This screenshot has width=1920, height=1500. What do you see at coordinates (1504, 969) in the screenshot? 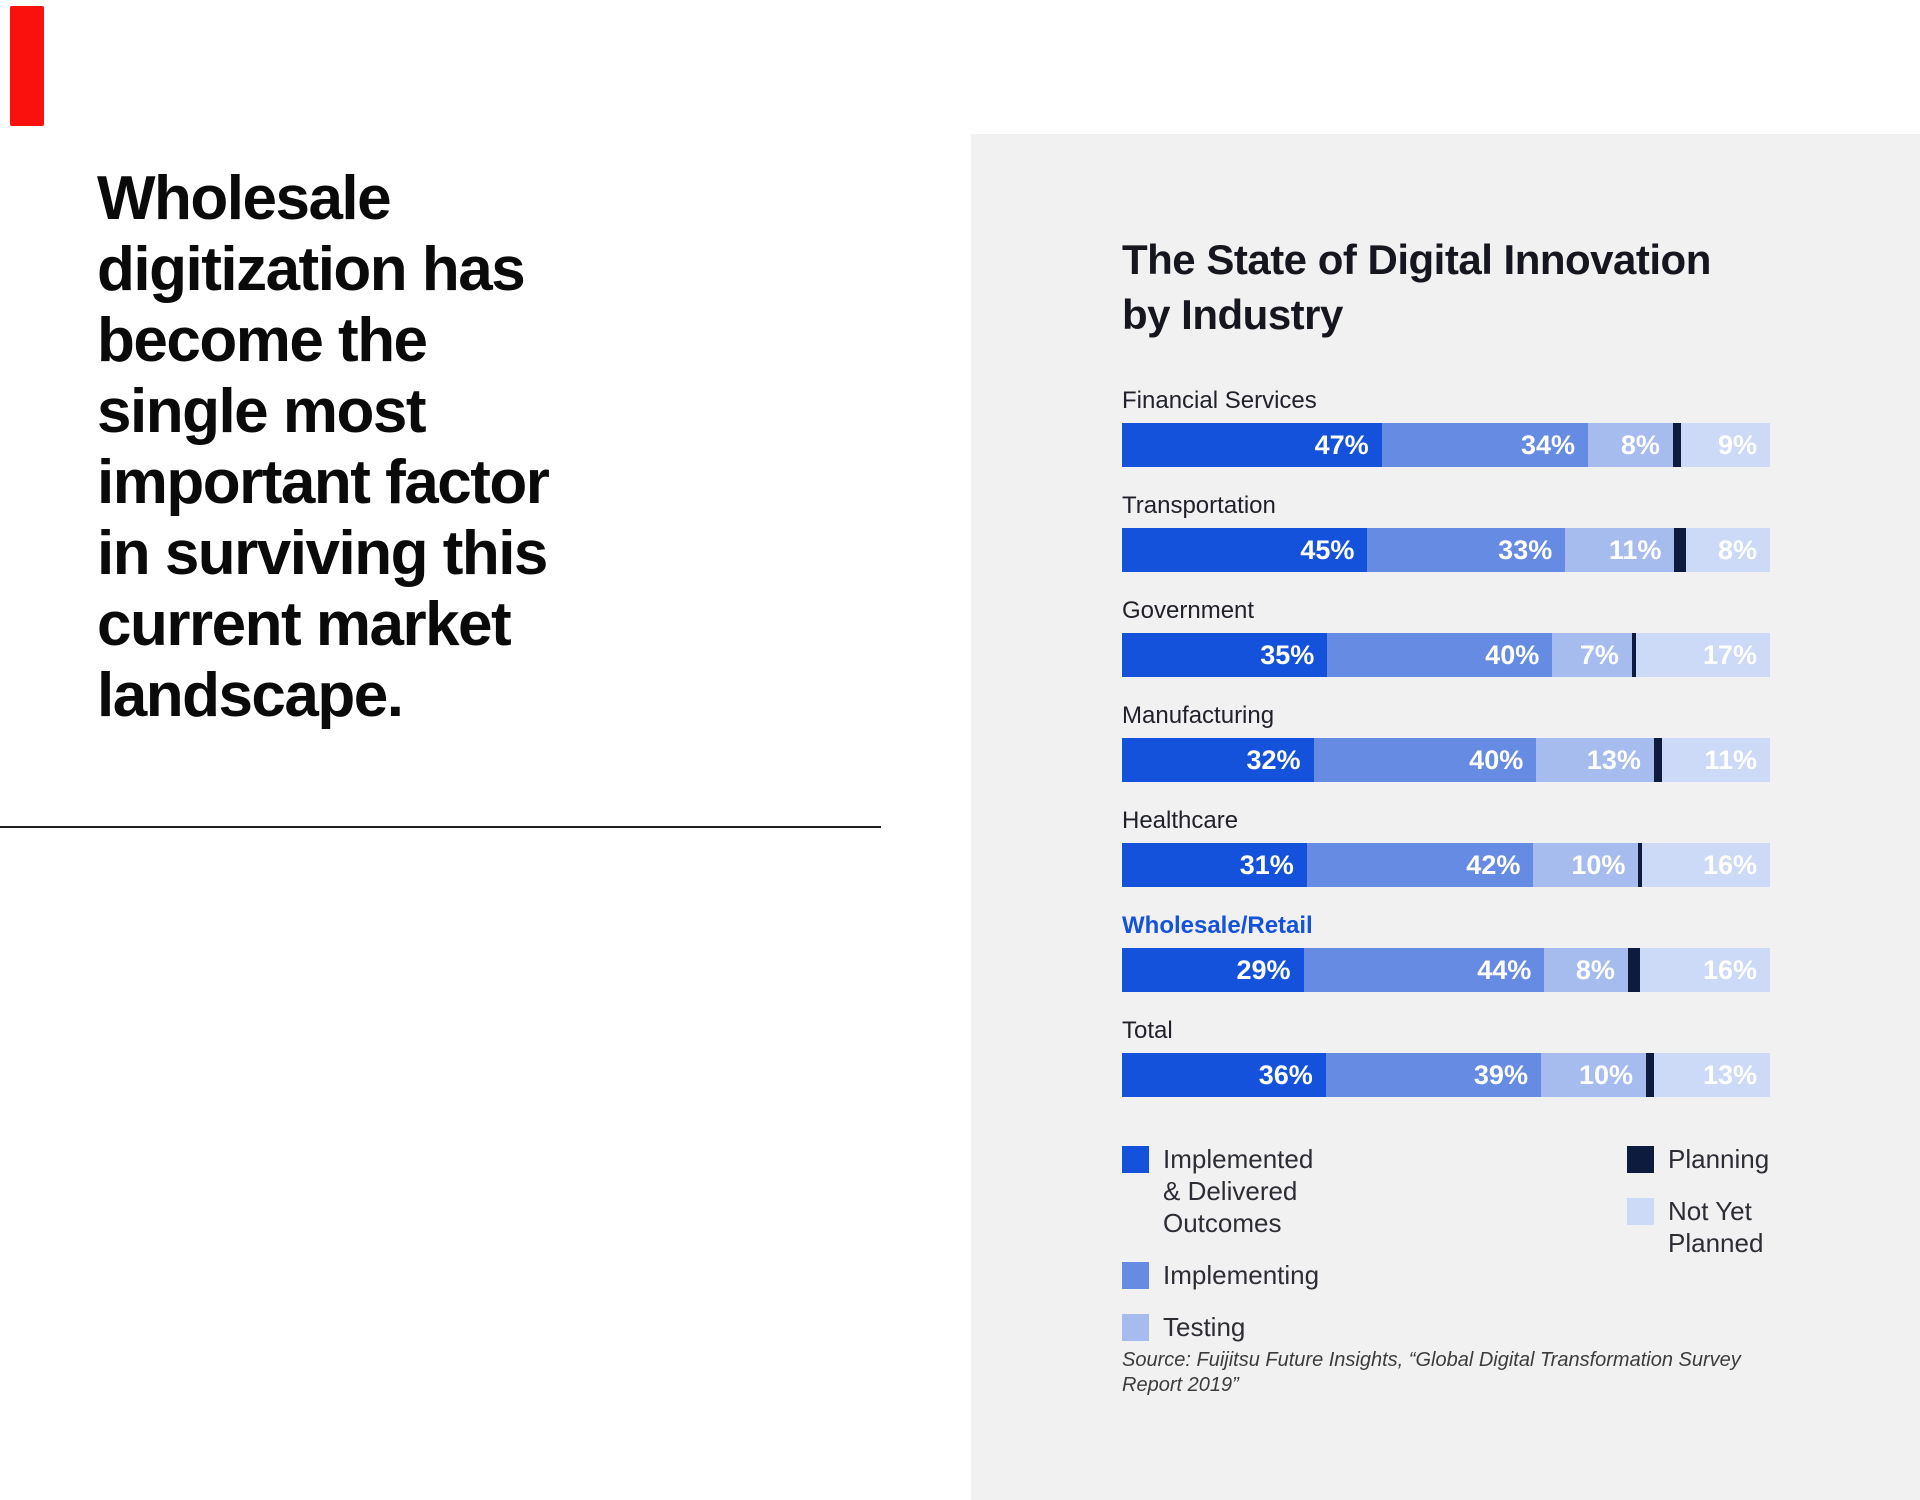
I see `segment-value-label: 44%` at bounding box center [1504, 969].